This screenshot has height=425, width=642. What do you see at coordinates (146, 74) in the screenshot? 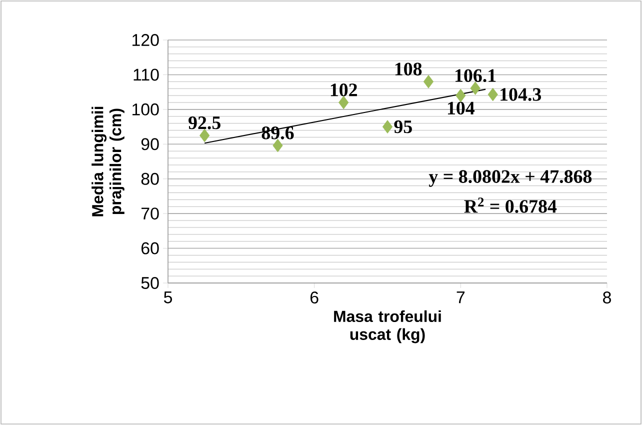
I see `y-tick-label: 110` at bounding box center [146, 74].